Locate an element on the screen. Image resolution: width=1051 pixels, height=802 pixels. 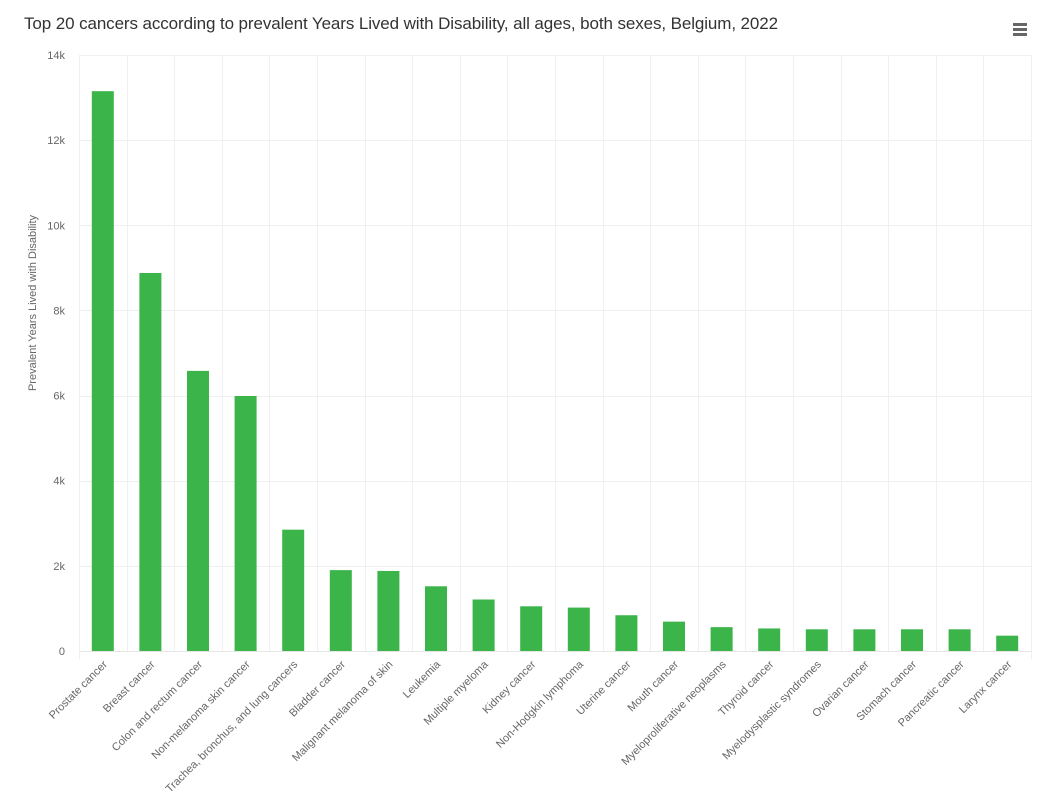
x-tick-label: Colon and rectum cancer is located at coordinates (158, 706).